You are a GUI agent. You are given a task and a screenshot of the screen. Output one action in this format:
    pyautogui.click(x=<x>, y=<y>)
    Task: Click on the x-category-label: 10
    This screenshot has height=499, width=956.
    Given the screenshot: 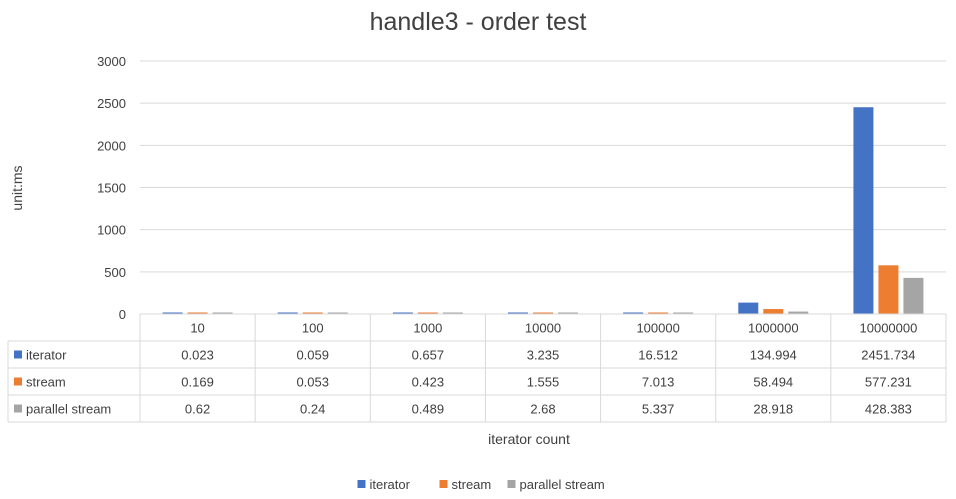 What is the action you would take?
    pyautogui.click(x=197, y=328)
    